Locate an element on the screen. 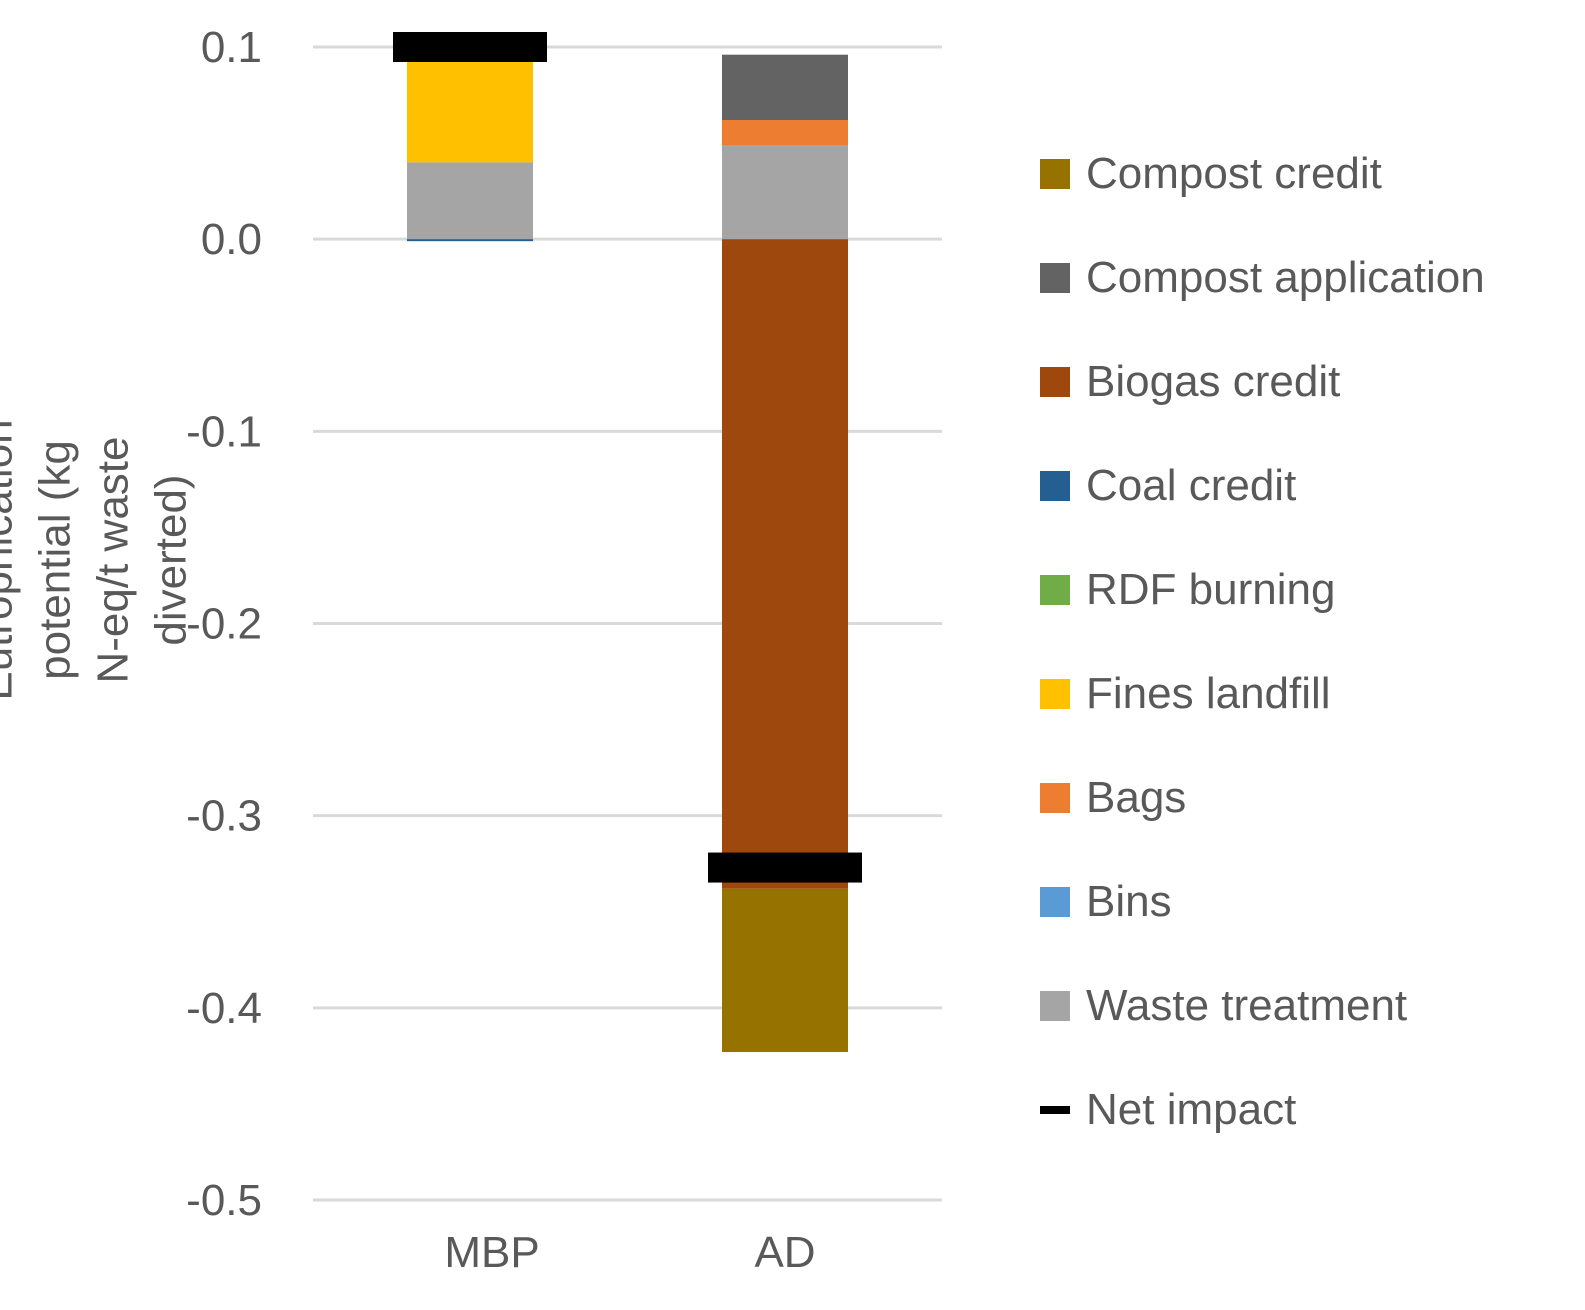 Image resolution: width=1585 pixels, height=1310 pixels. x-category-label: MBP is located at coordinates (491, 1252).